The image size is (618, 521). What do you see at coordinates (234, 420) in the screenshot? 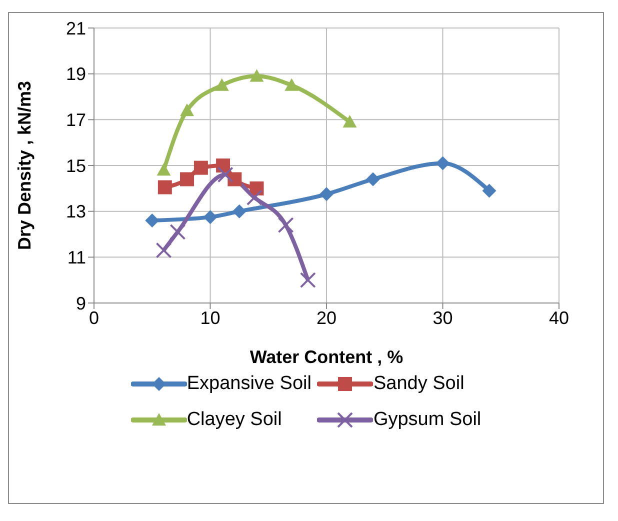
I see `legend-label: Clayey Soil` at bounding box center [234, 420].